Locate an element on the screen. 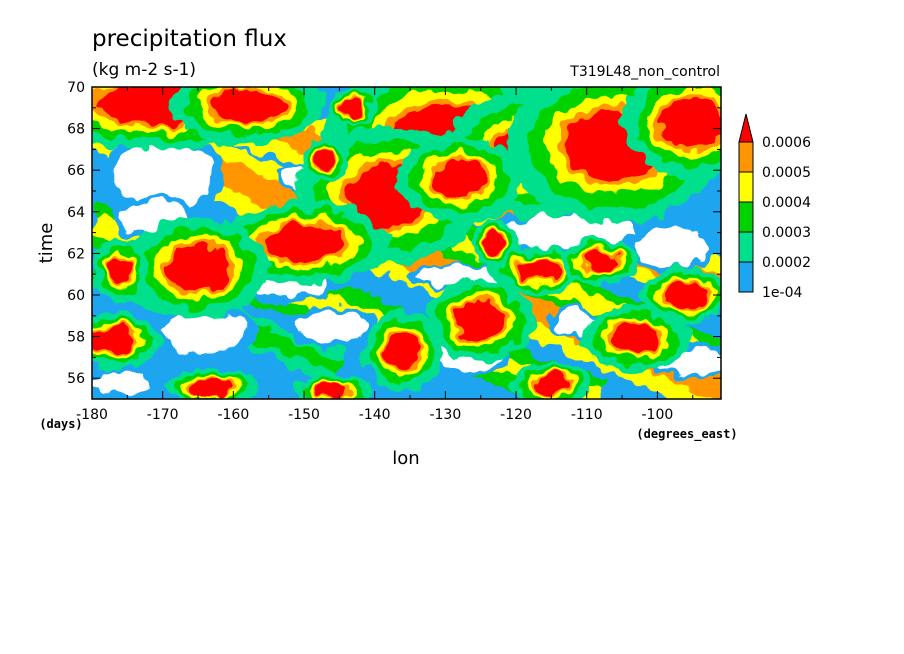  colorbar-label: 0.0003 is located at coordinates (786, 233).